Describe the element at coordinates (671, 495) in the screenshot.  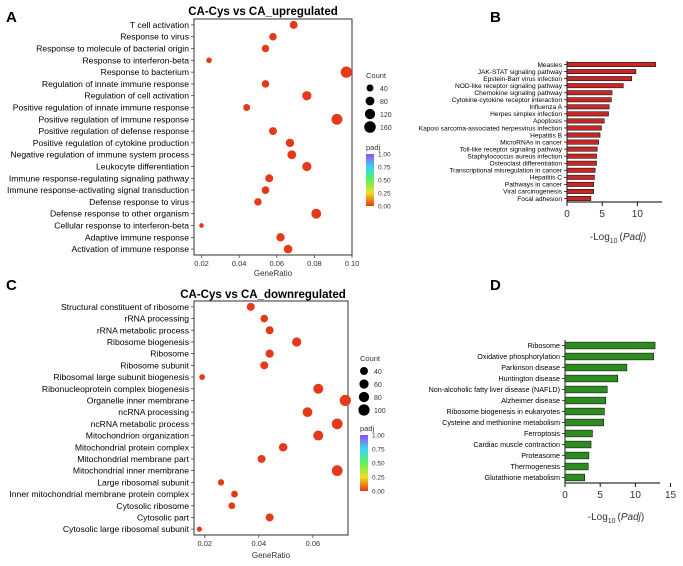
I see `panel-d-xtick-label: 15` at that location.